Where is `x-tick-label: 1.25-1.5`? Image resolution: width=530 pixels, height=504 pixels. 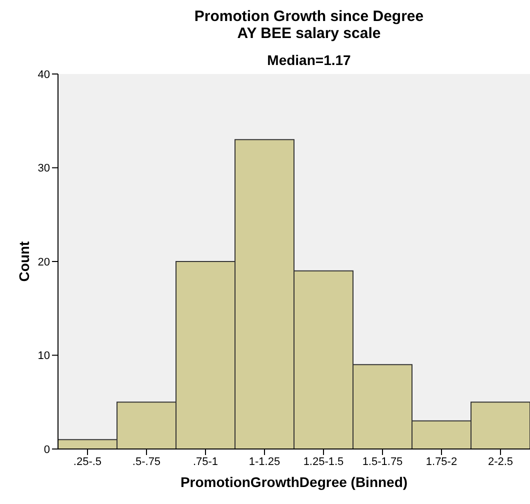 x-tick-label: 1.25-1.5 is located at coordinates (323, 462).